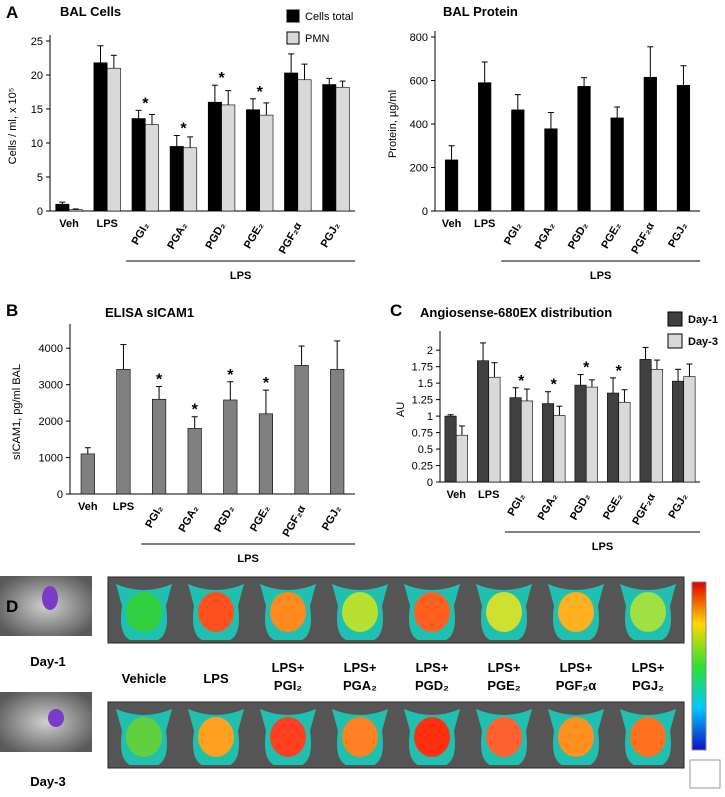 This screenshot has width=725, height=797. Describe the element at coordinates (50, 598) in the screenshot. I see `thumbnail-signal` at that location.